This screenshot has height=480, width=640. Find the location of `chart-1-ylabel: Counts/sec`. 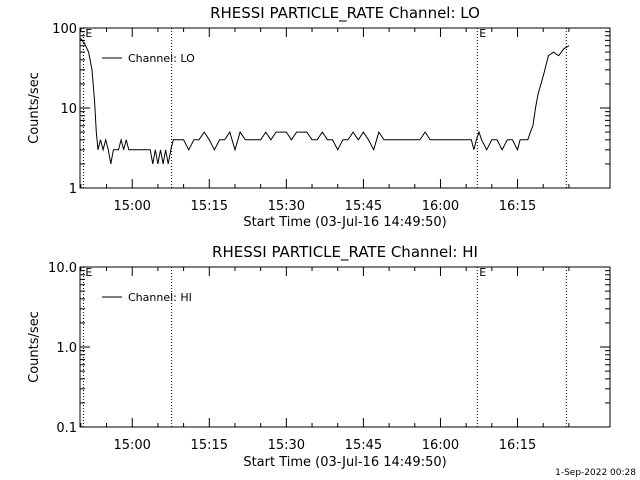

chart-1-ylabel: Counts/sec is located at coordinates (34, 347).